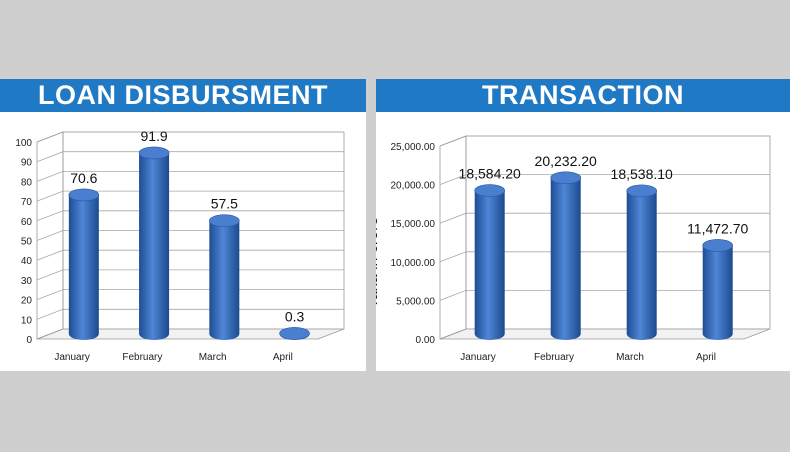  I want to click on y-tick-label: 20, so click(27, 301).